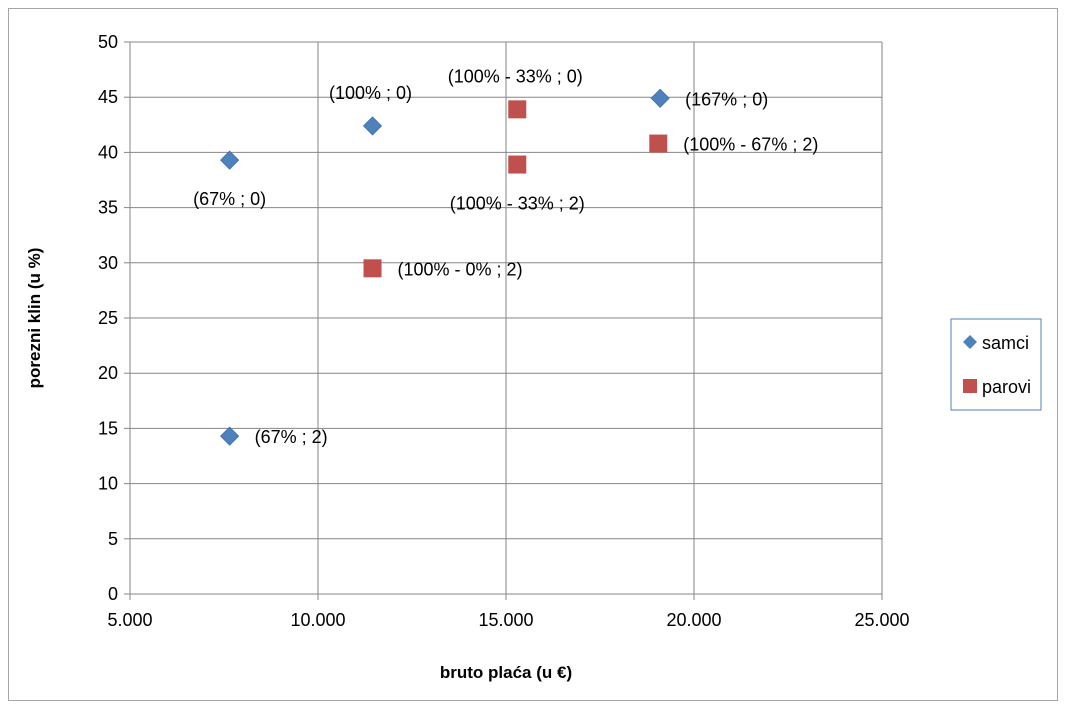  What do you see at coordinates (129, 620) in the screenshot?
I see `x-tick-label: 5.000` at bounding box center [129, 620].